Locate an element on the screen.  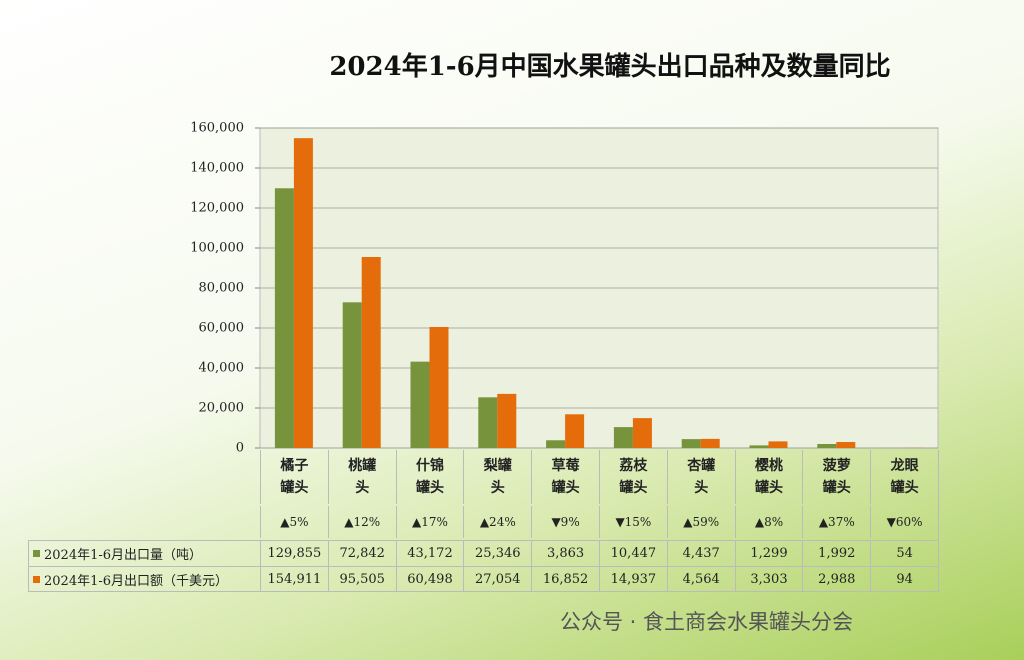
table-value: 95,505 is located at coordinates (361, 579).